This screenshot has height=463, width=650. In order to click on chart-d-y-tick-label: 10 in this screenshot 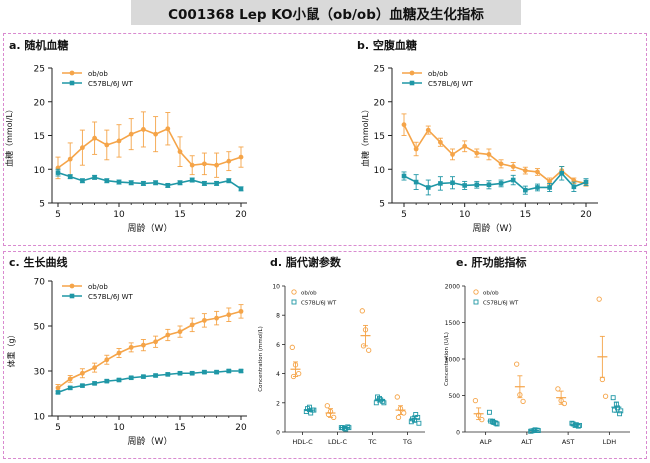, I will do `click(276, 287)`.